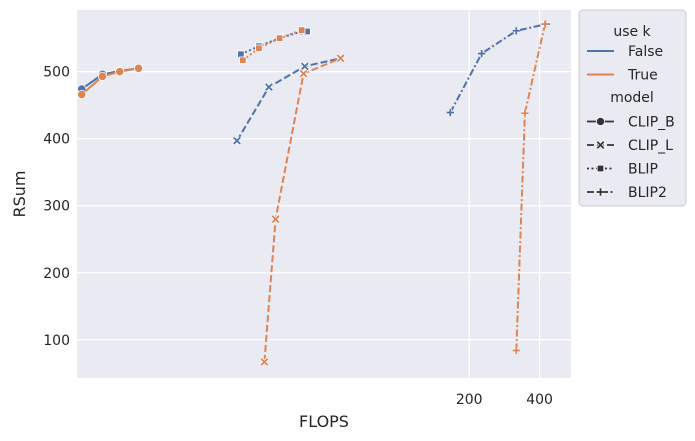 The width and height of the screenshot is (695, 441). What do you see at coordinates (469, 400) in the screenshot?
I see `x-tick-label: 200` at bounding box center [469, 400].